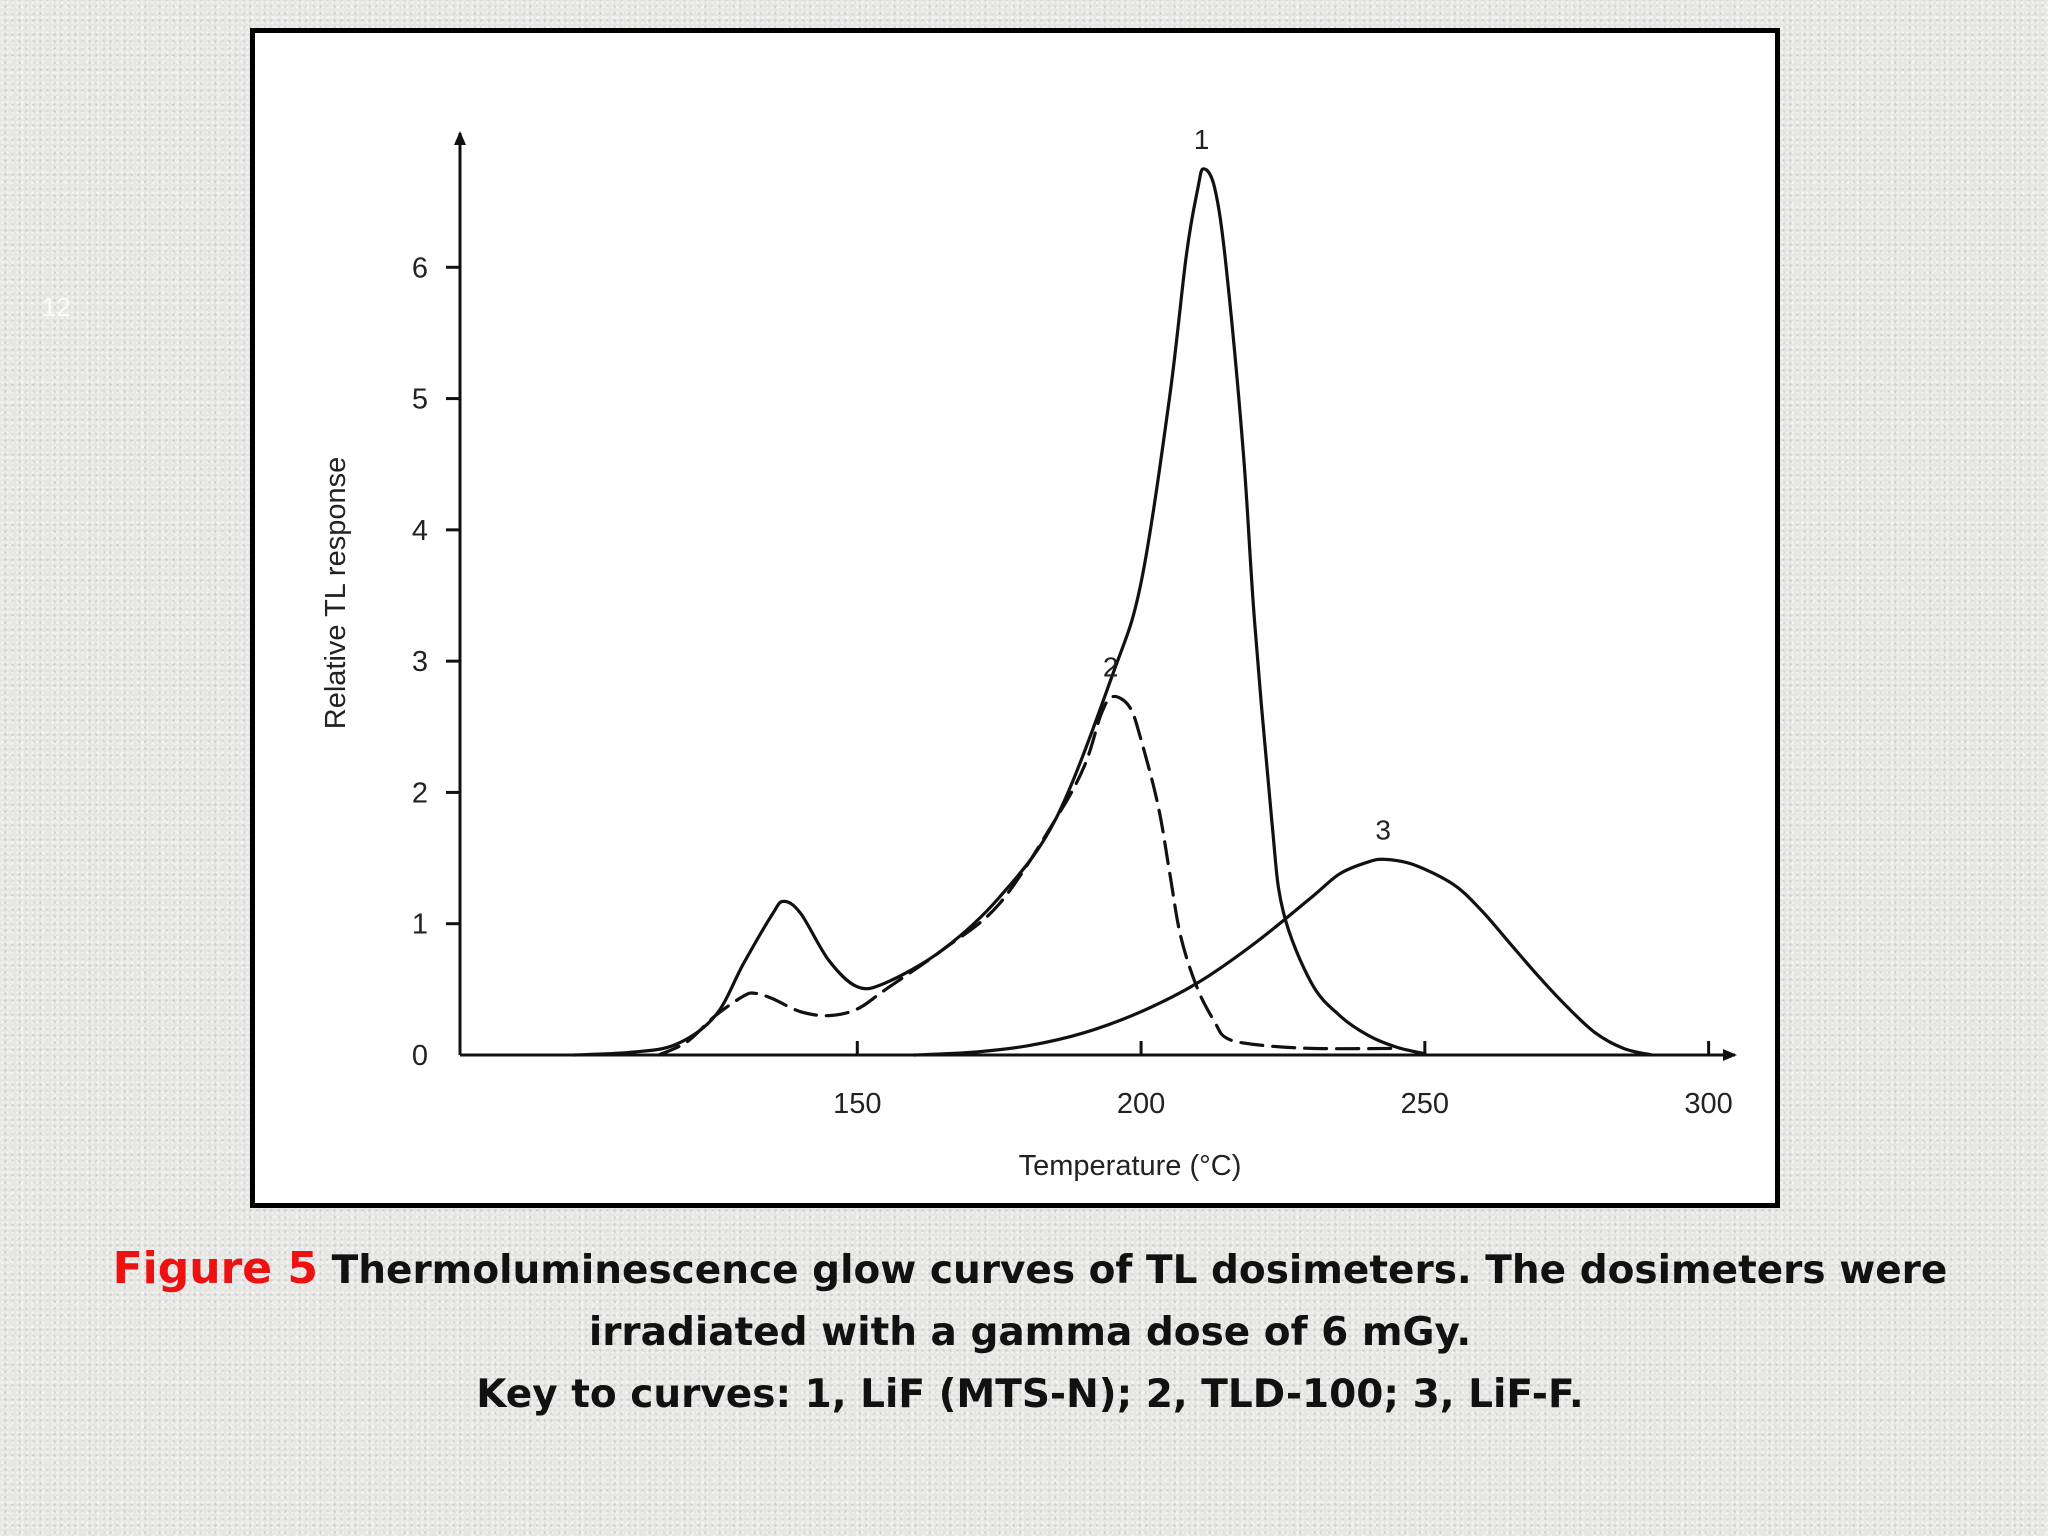 Image resolution: width=2048 pixels, height=1536 pixels. I want to click on x-tick-label: 300, so click(1708, 1104).